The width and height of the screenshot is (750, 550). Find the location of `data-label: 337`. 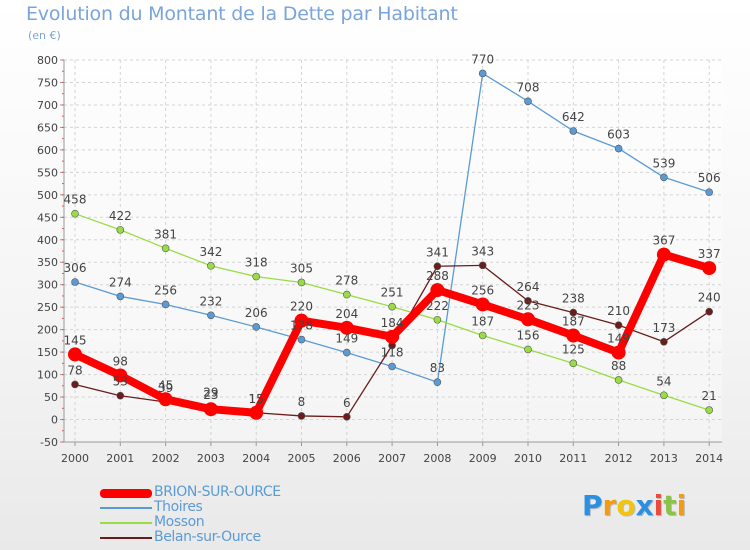

data-label: 337 is located at coordinates (709, 254).